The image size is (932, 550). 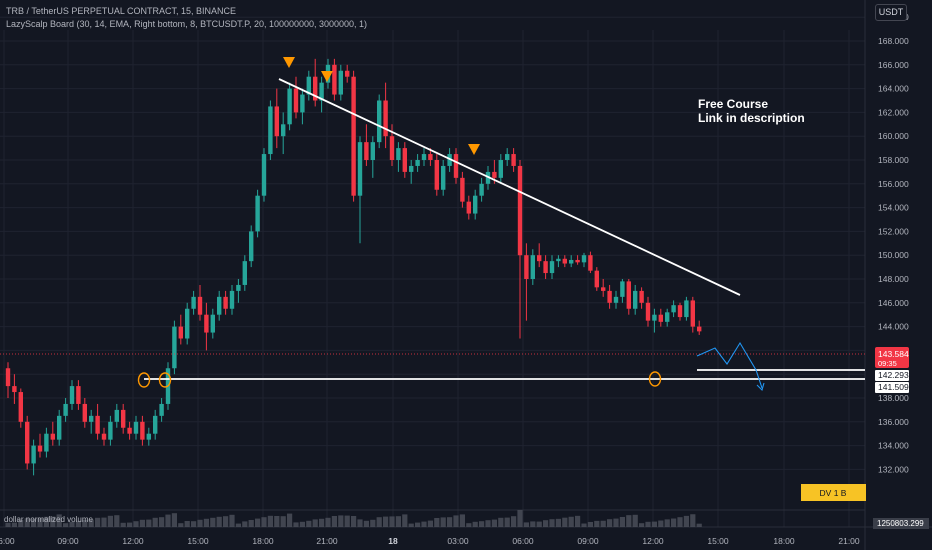 What do you see at coordinates (893, 184) in the screenshot?
I see `y-tick-label: 156.000` at bounding box center [893, 184].